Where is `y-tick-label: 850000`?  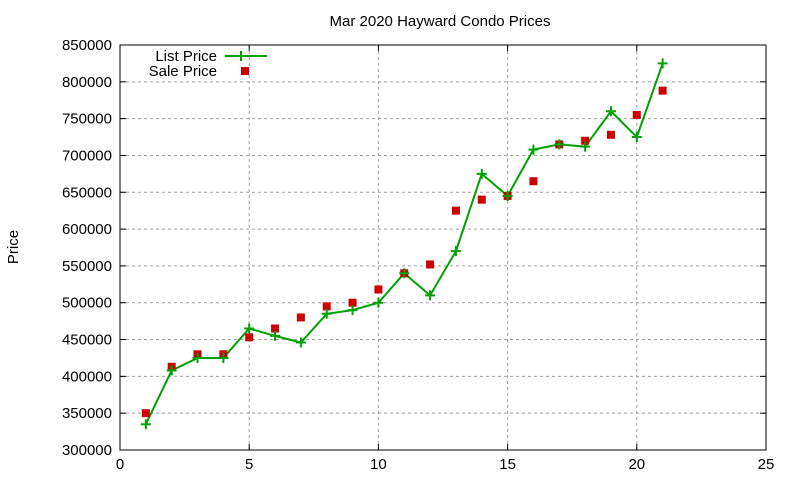 y-tick-label: 850000 is located at coordinates (87, 45).